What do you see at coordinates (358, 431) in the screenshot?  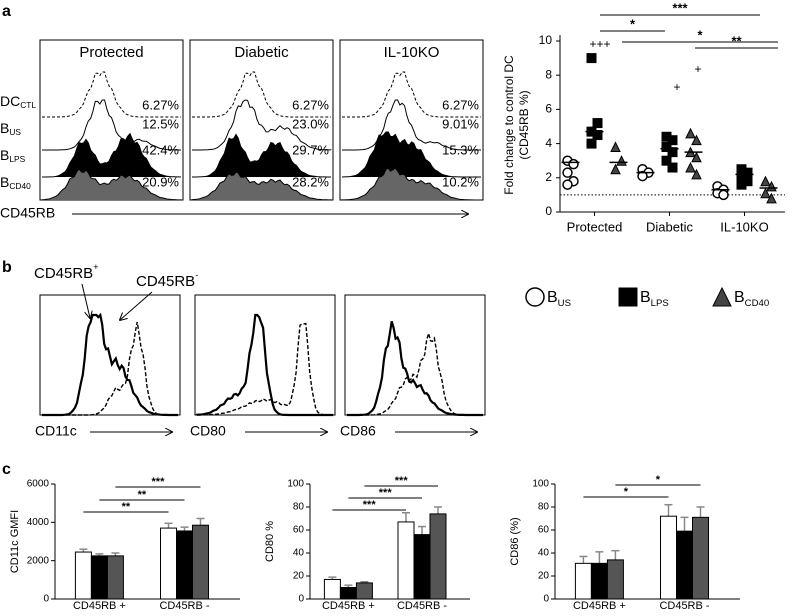 I see `axis-label: CD86` at bounding box center [358, 431].